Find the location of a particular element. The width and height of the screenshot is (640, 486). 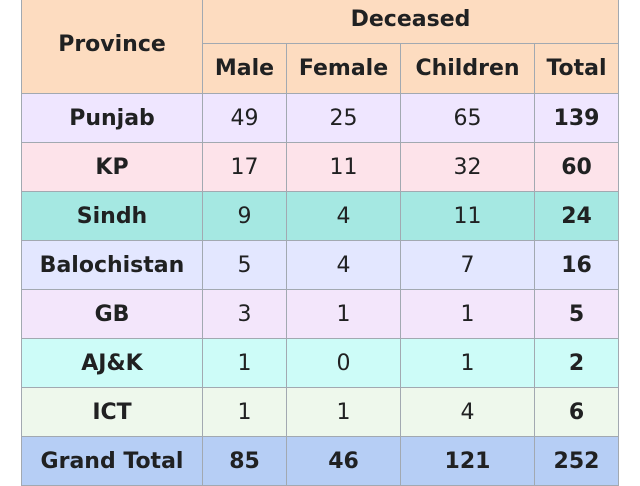

total-cell: 24 is located at coordinates (576, 216).